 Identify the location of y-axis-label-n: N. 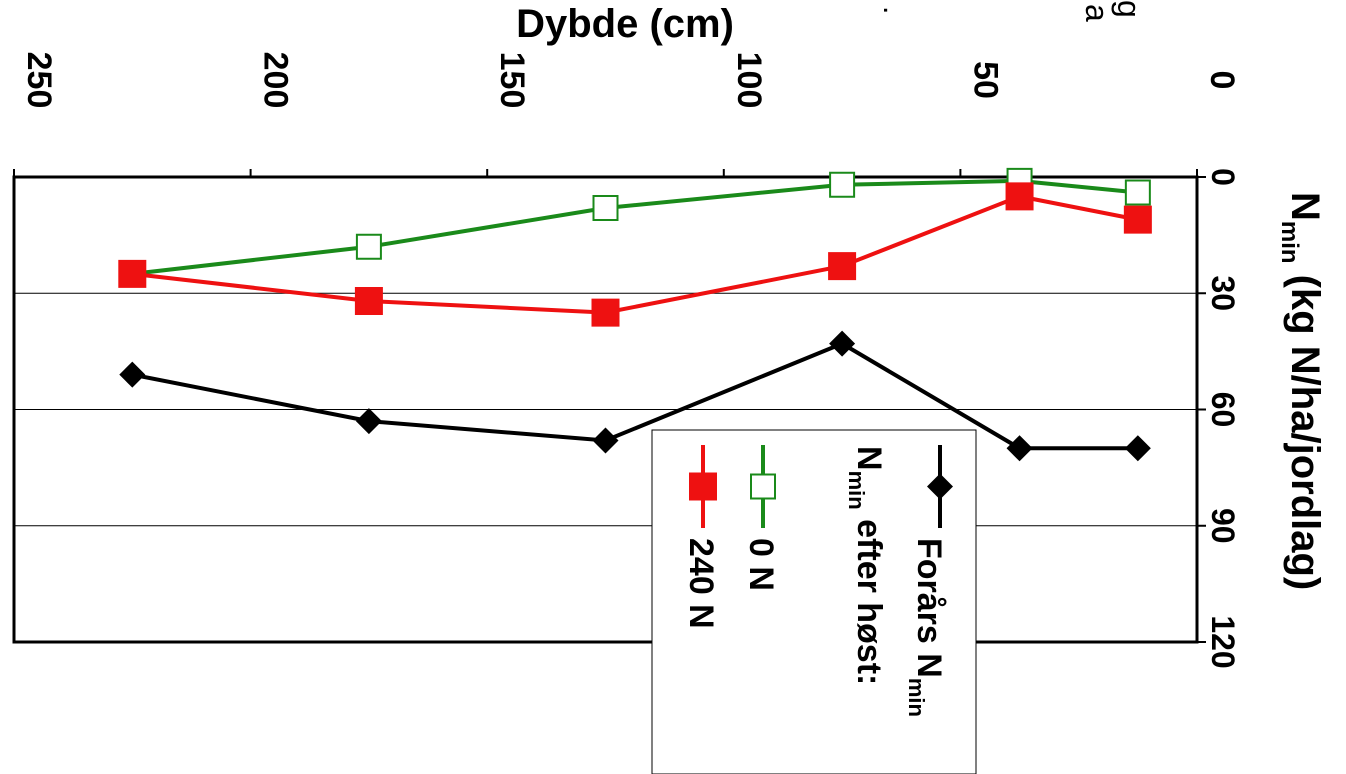
(1305, 206).